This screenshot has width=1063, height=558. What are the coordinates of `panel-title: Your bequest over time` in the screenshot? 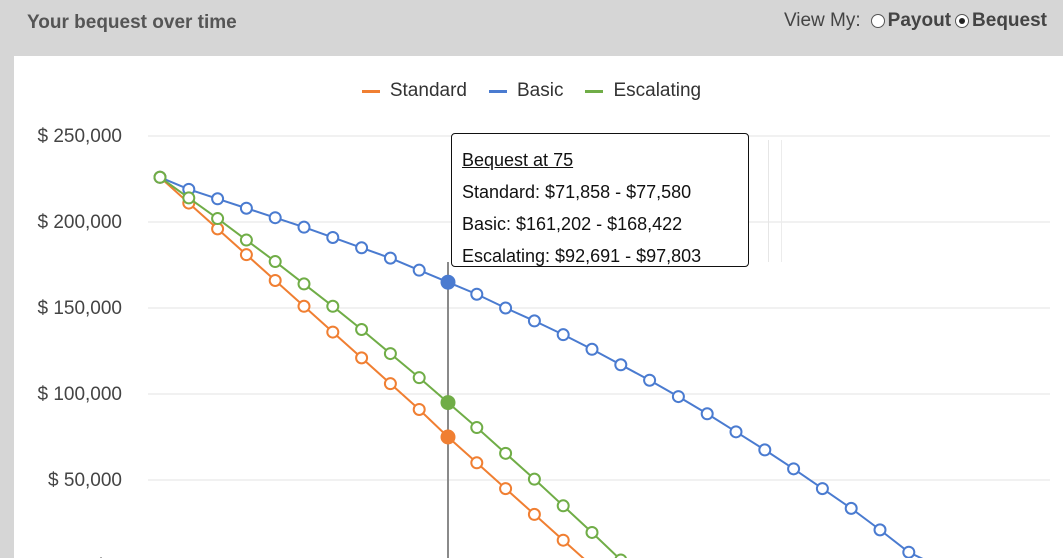 It's located at (132, 22).